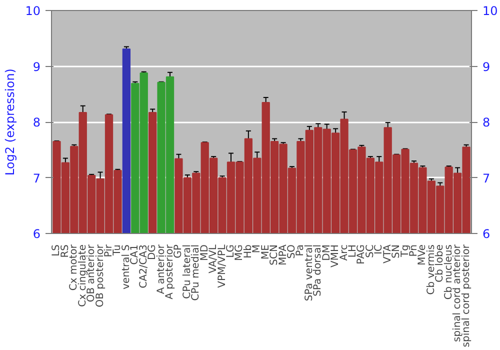 The height and width of the screenshot is (350, 500). What do you see at coordinates (152, 252) in the screenshot?
I see `x-tick-label: DG` at bounding box center [152, 252].